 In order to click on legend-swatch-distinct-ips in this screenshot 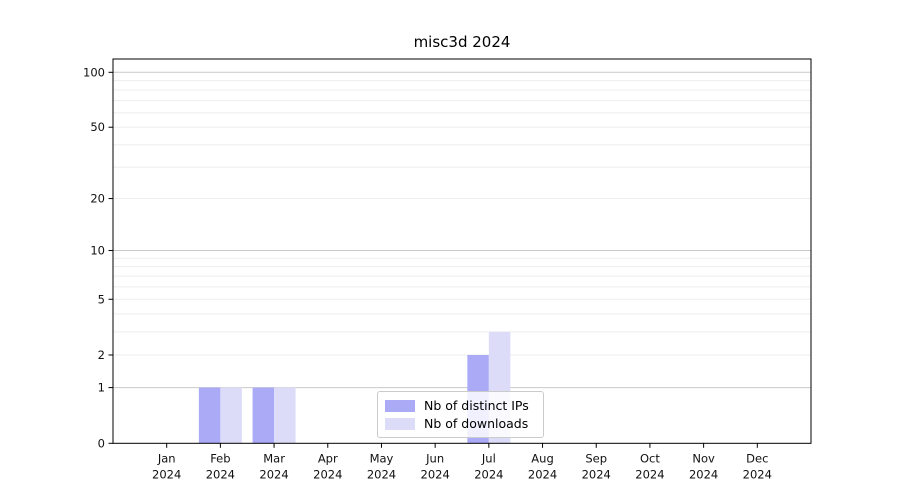, I will do `click(400, 405)`.